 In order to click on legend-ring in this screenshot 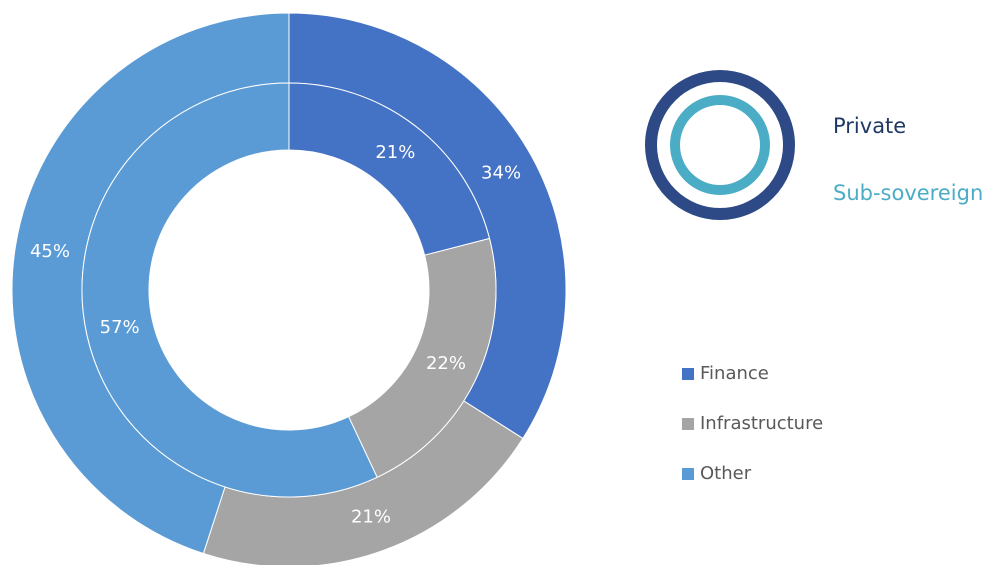, I will do `click(720, 145)`.